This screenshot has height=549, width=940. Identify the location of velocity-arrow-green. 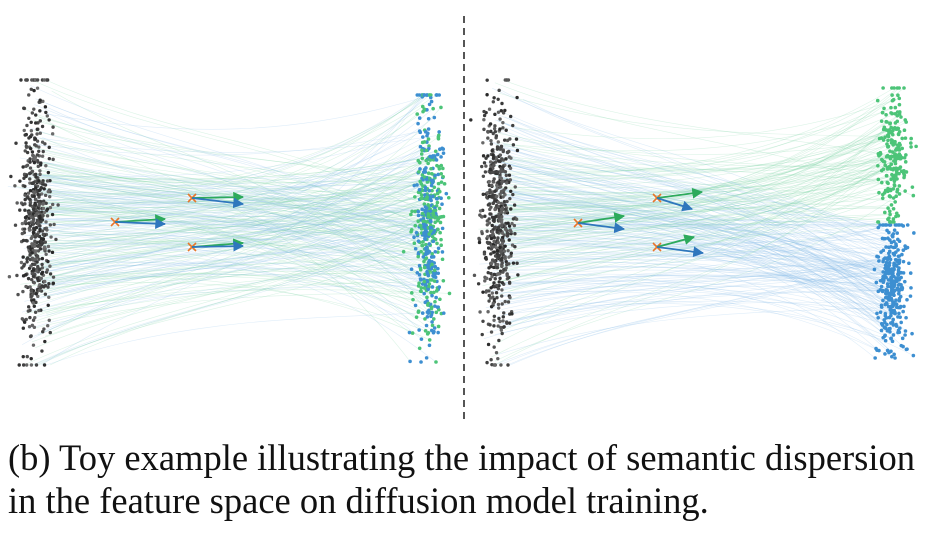
(601, 218).